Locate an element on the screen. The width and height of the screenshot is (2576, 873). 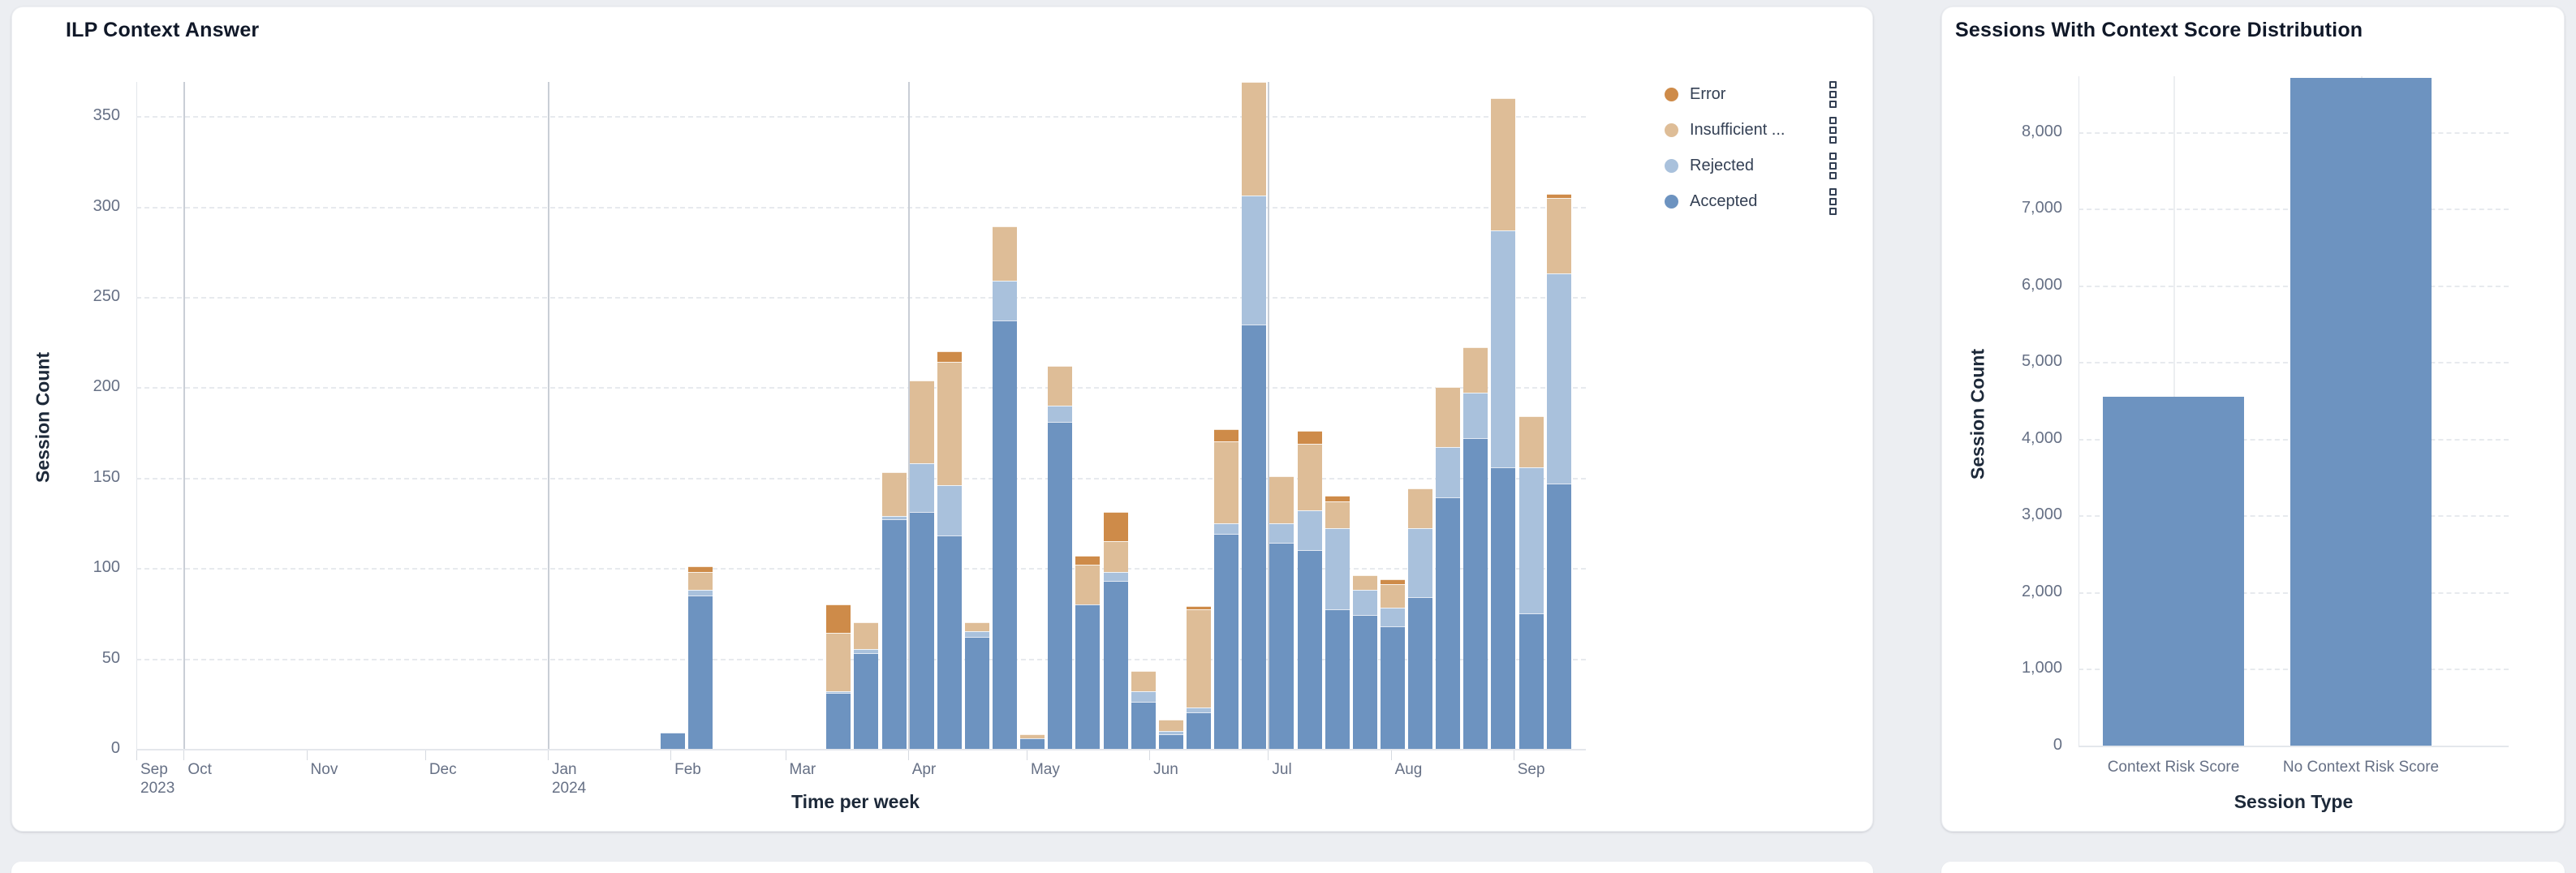
legend-item-rejected: Rejected is located at coordinates (1751, 165).